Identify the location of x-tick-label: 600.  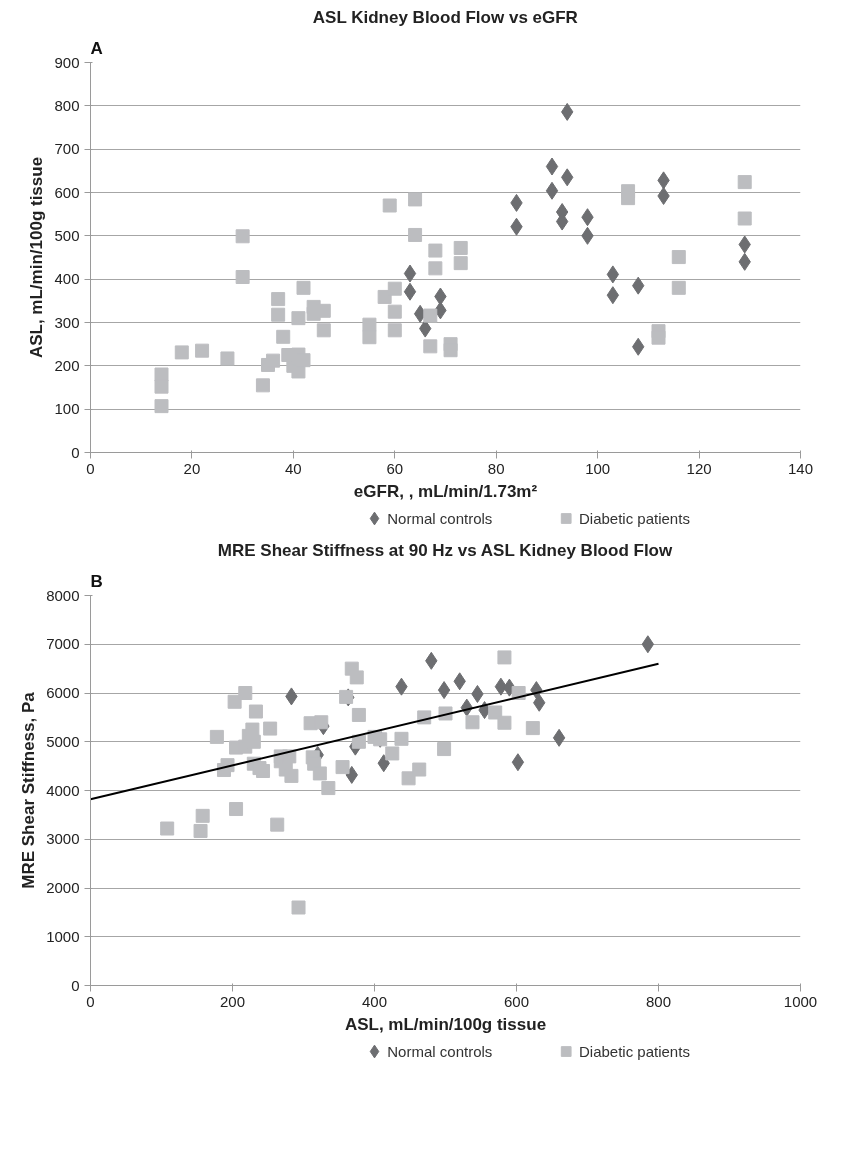
(516, 1001).